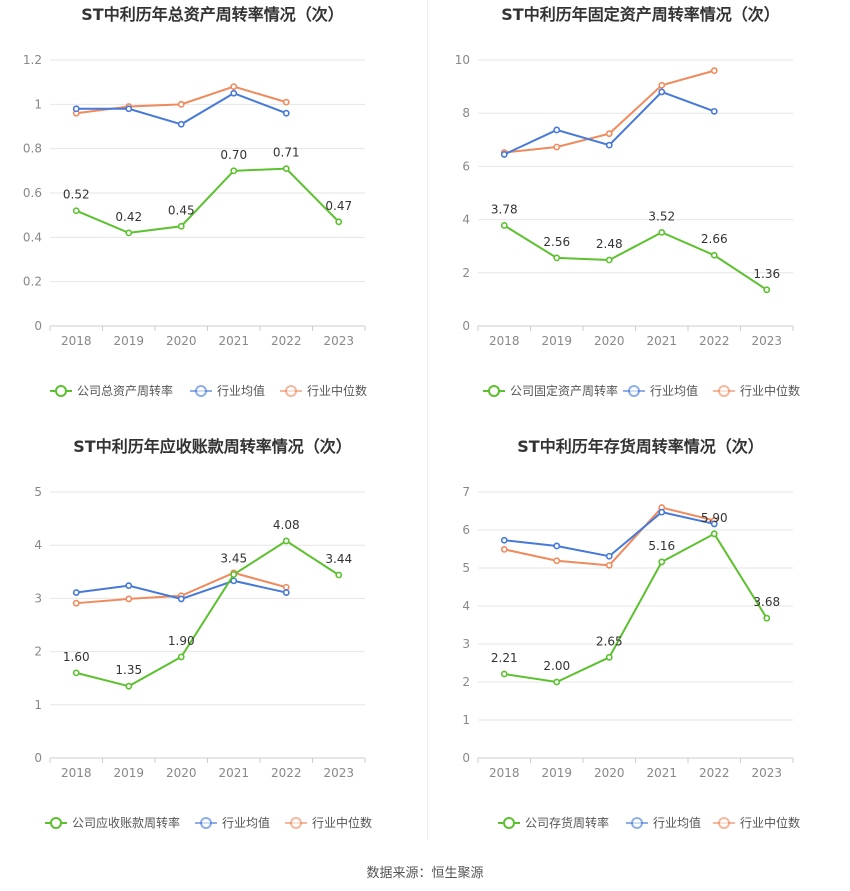 The image size is (850, 891). Describe the element at coordinates (553, 822) in the screenshot. I see `legend-item-company: 公司存货周转率` at that location.